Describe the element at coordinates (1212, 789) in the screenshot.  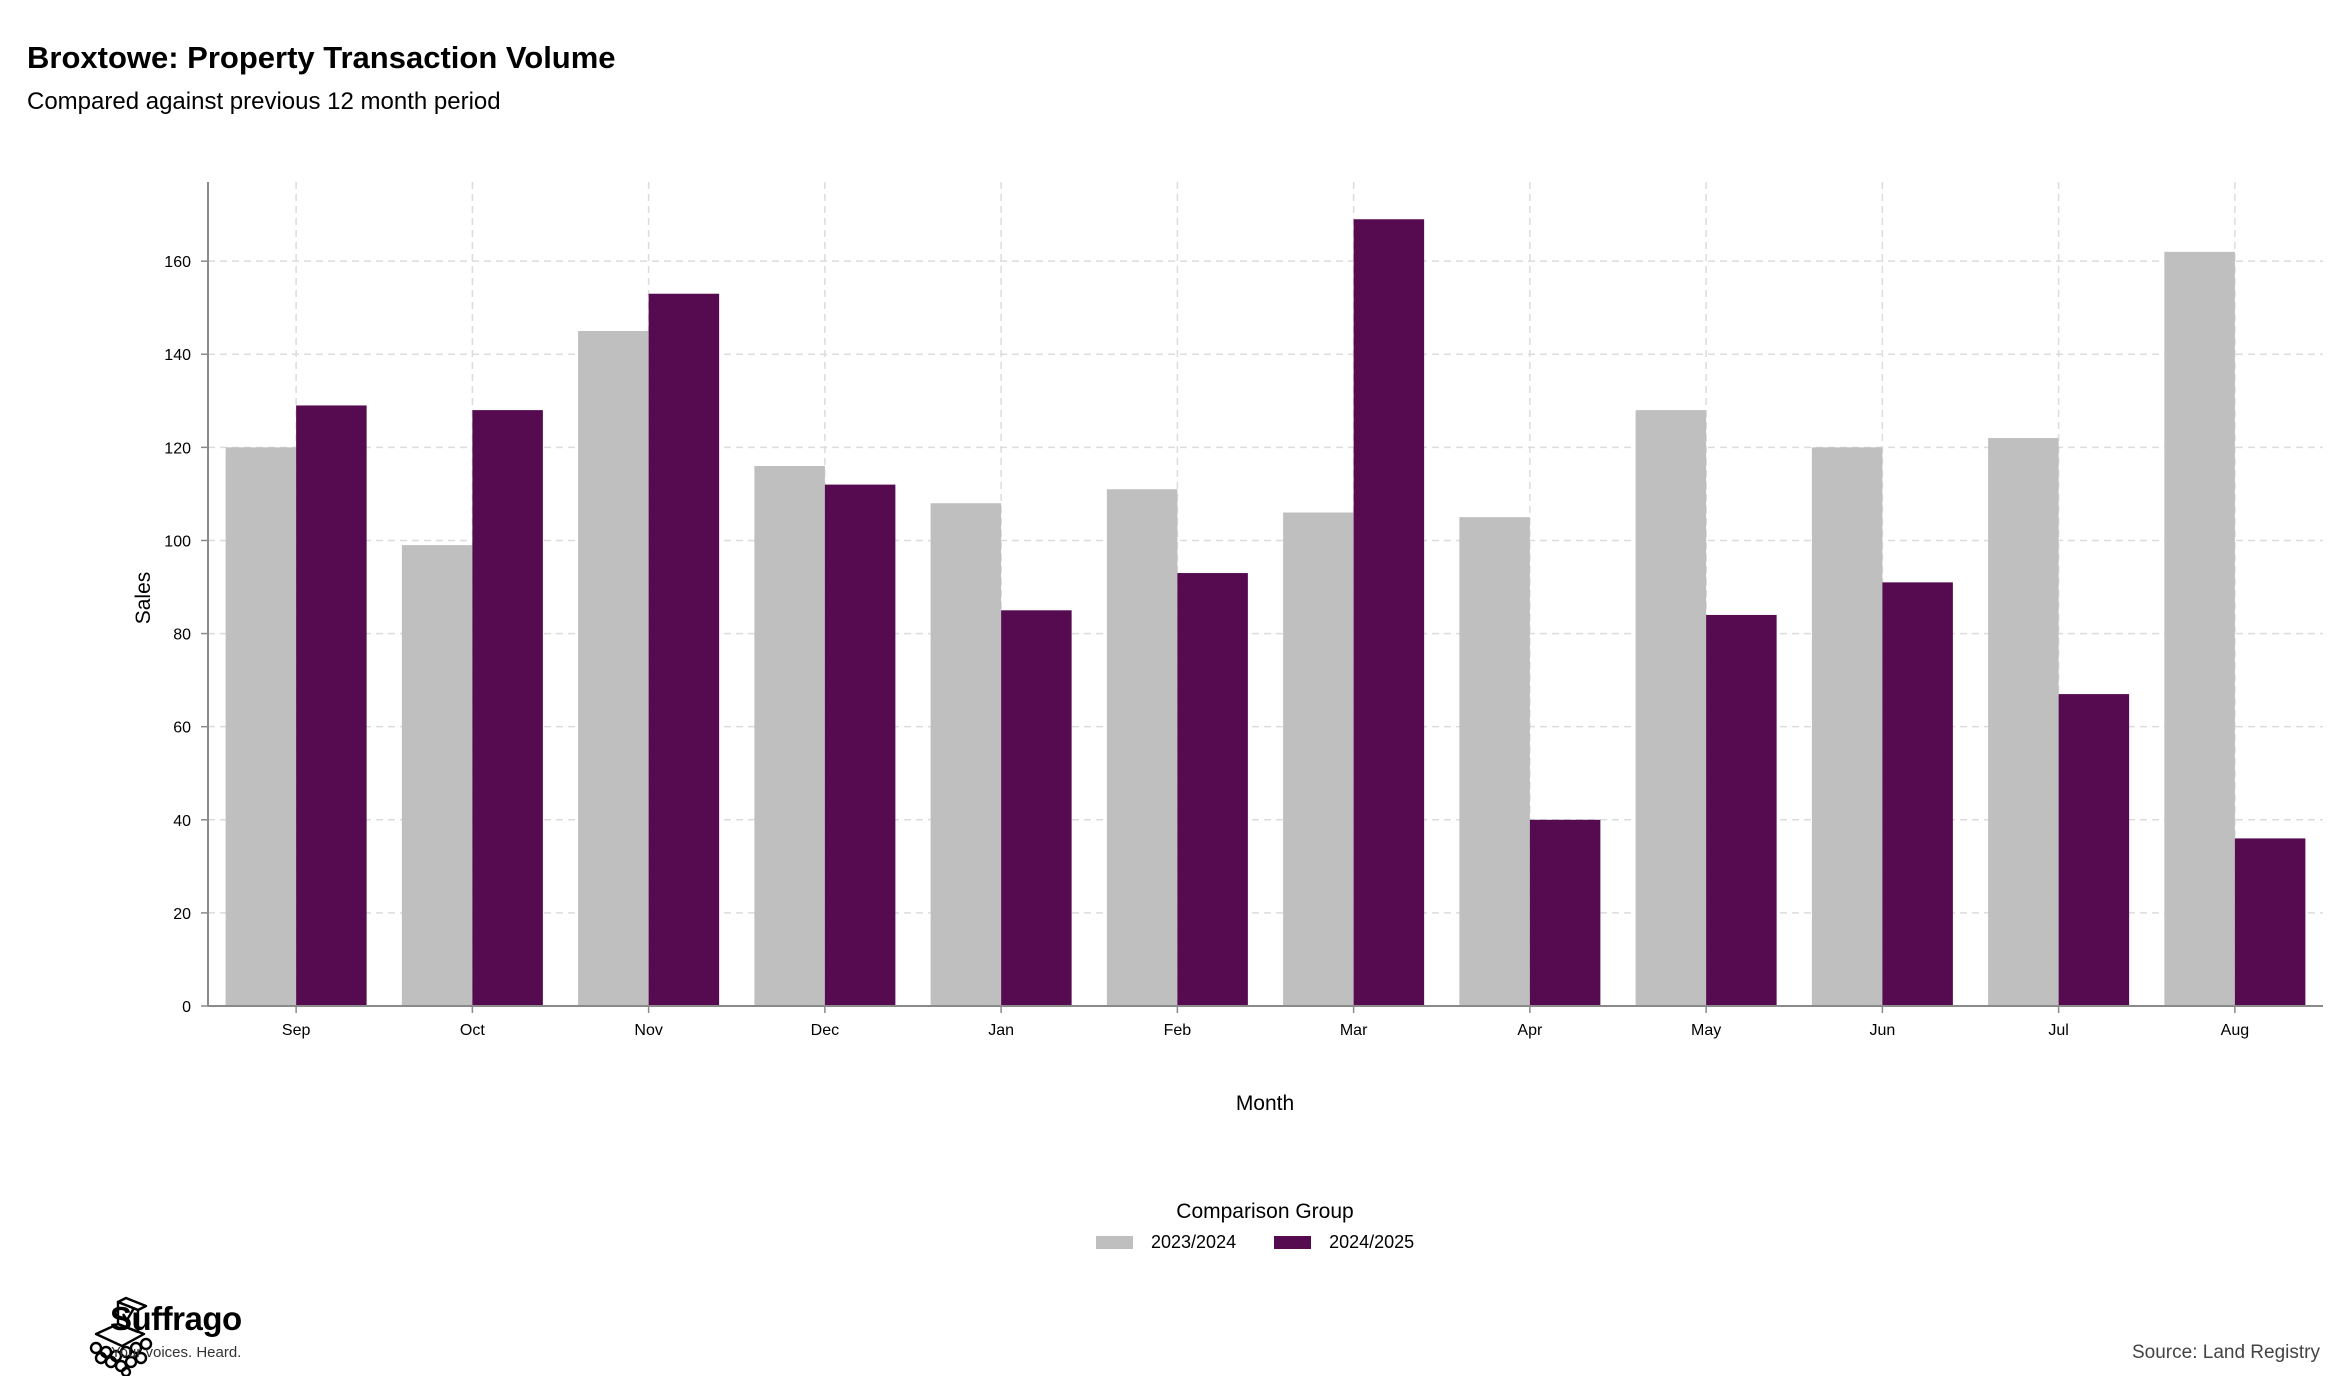
I see `bar-feb-2024-2025` at that location.